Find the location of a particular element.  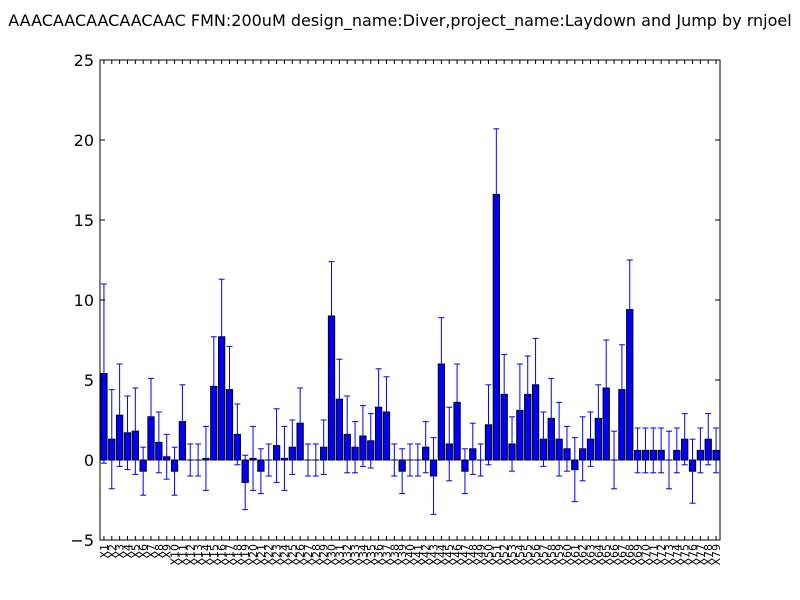

x-tick-label: X17 is located at coordinates (229, 555).